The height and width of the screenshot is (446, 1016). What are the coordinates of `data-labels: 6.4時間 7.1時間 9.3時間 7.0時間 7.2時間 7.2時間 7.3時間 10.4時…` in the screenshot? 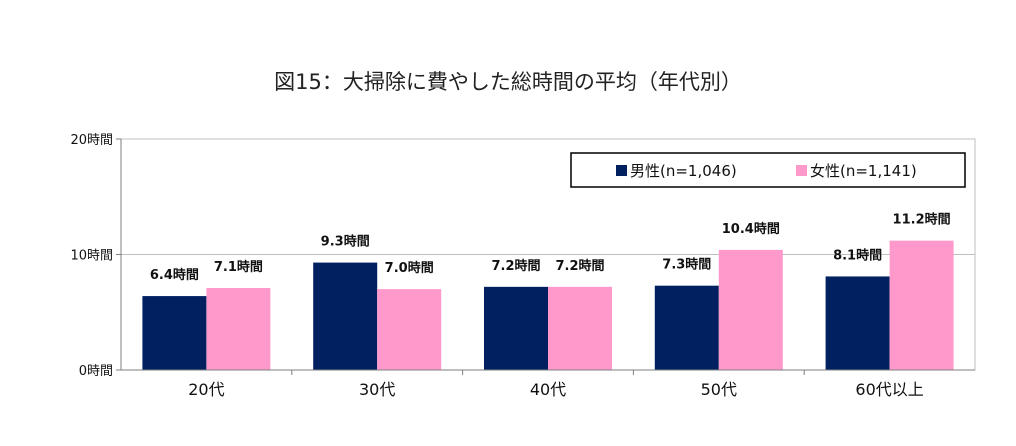 It's located at (550, 247).